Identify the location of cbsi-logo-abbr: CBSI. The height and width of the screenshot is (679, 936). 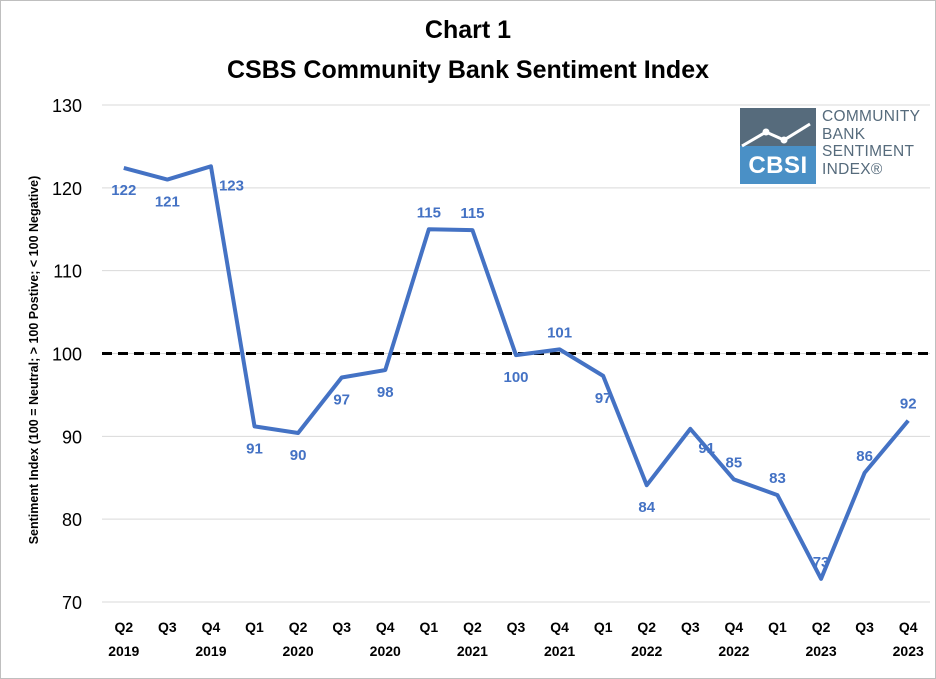
(778, 165).